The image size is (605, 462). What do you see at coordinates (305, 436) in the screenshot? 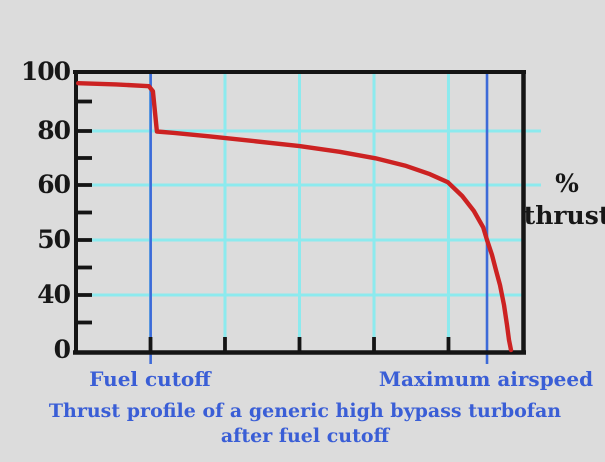
I see `chart-title-line-2: after fuel cutoff` at bounding box center [305, 436].